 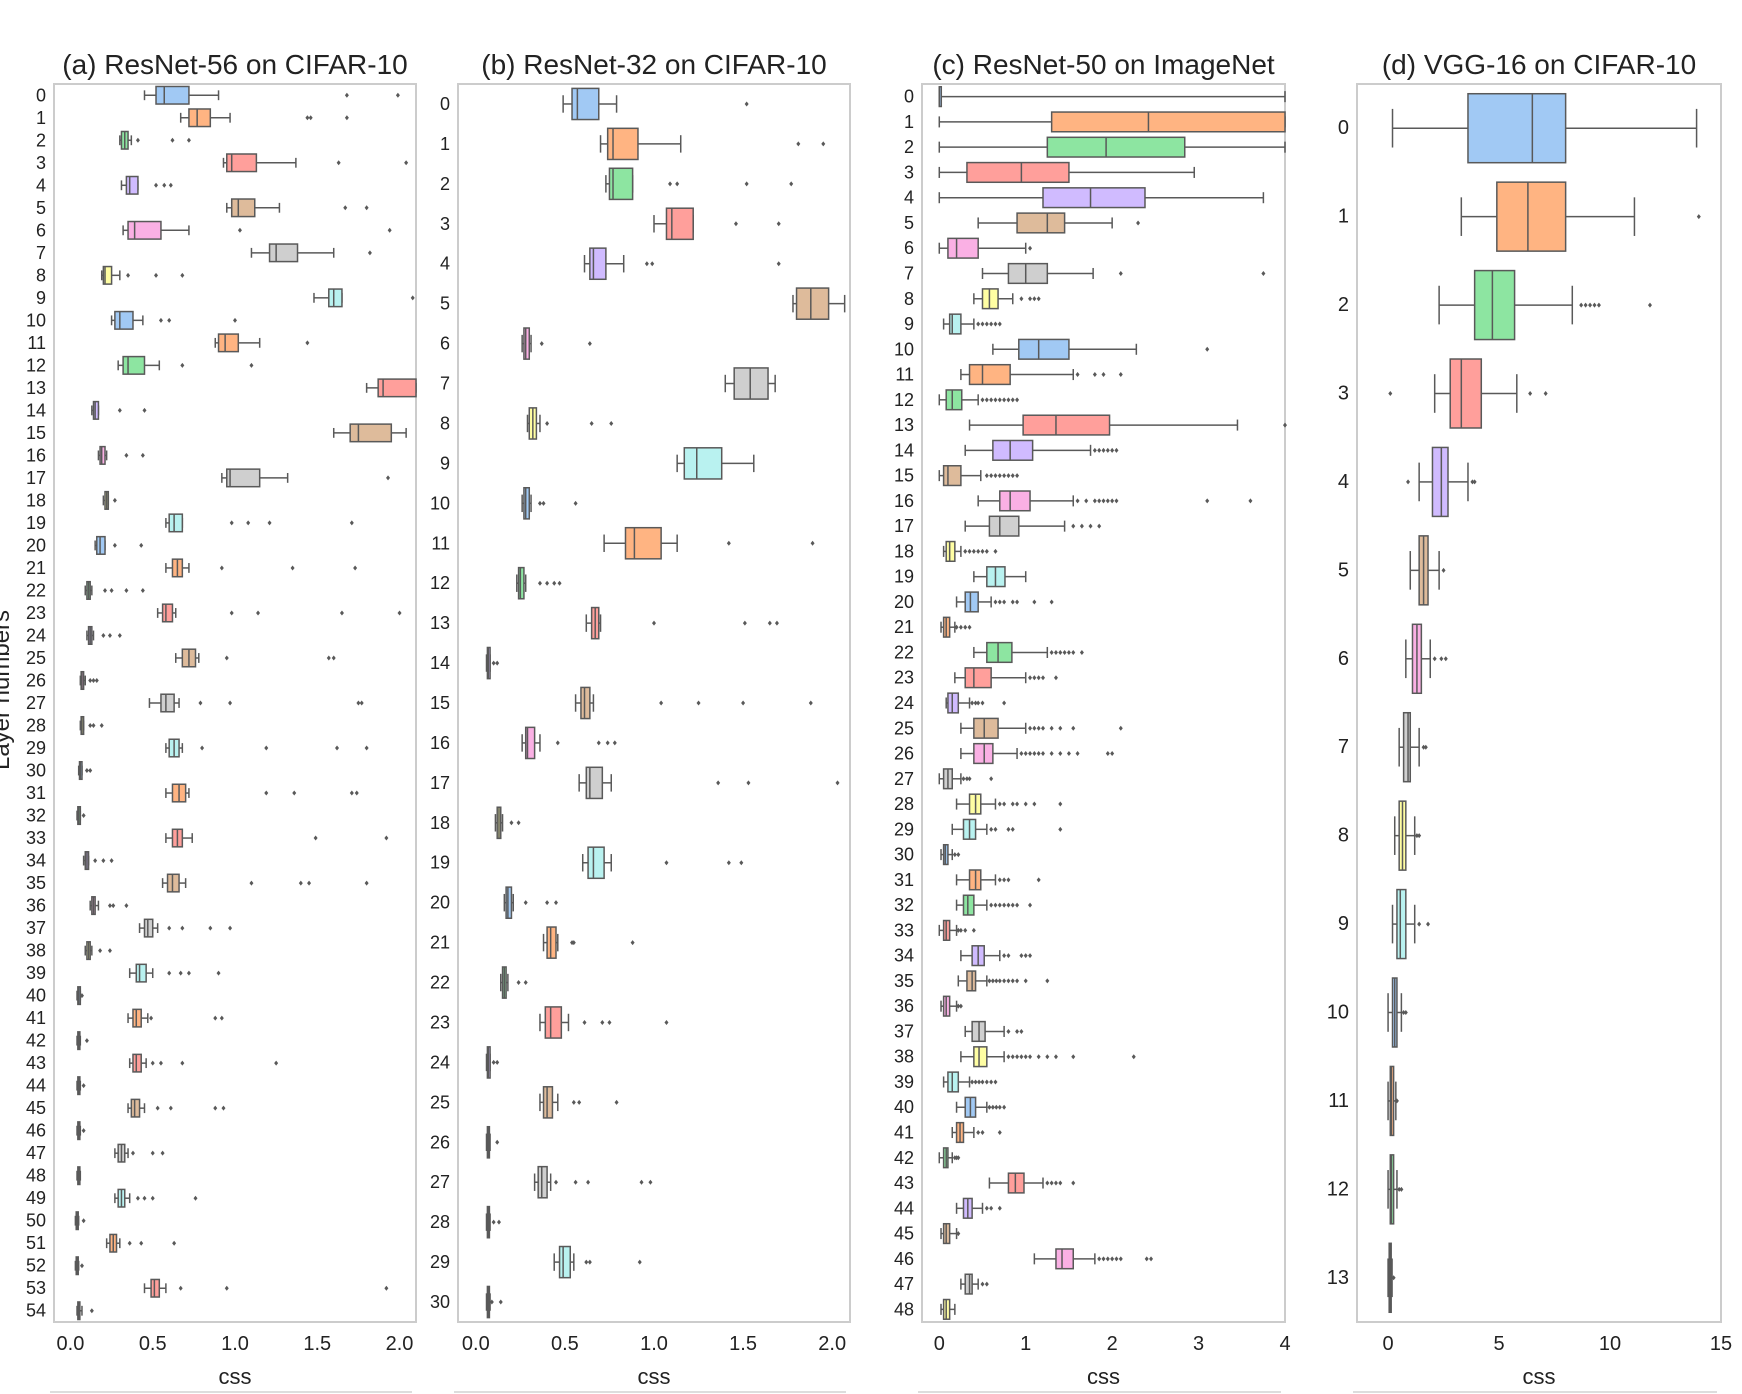 I want to click on x-tick-label: 10, so click(x=1610, y=1344).